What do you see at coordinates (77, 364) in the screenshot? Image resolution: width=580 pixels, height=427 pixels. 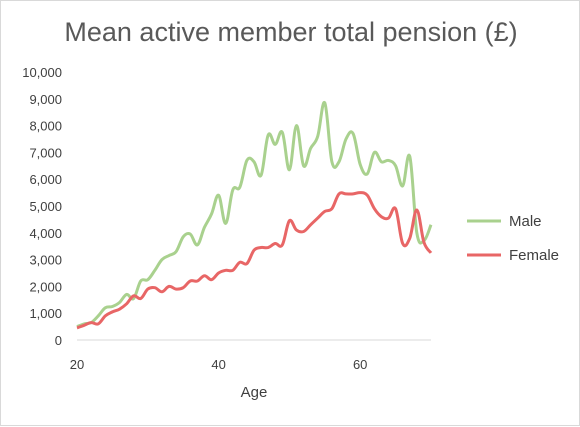 I see `x-tick-label: 20` at bounding box center [77, 364].